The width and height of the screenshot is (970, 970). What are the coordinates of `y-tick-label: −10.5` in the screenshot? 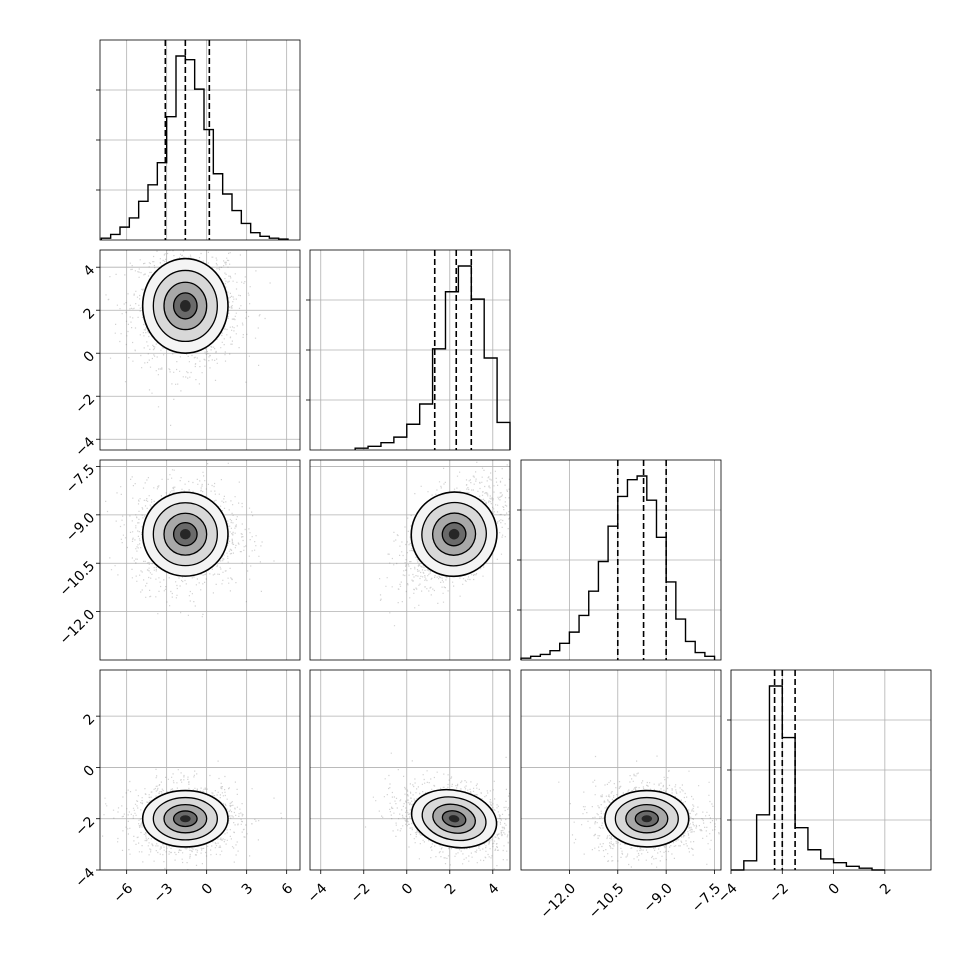 It's located at (78, 579).